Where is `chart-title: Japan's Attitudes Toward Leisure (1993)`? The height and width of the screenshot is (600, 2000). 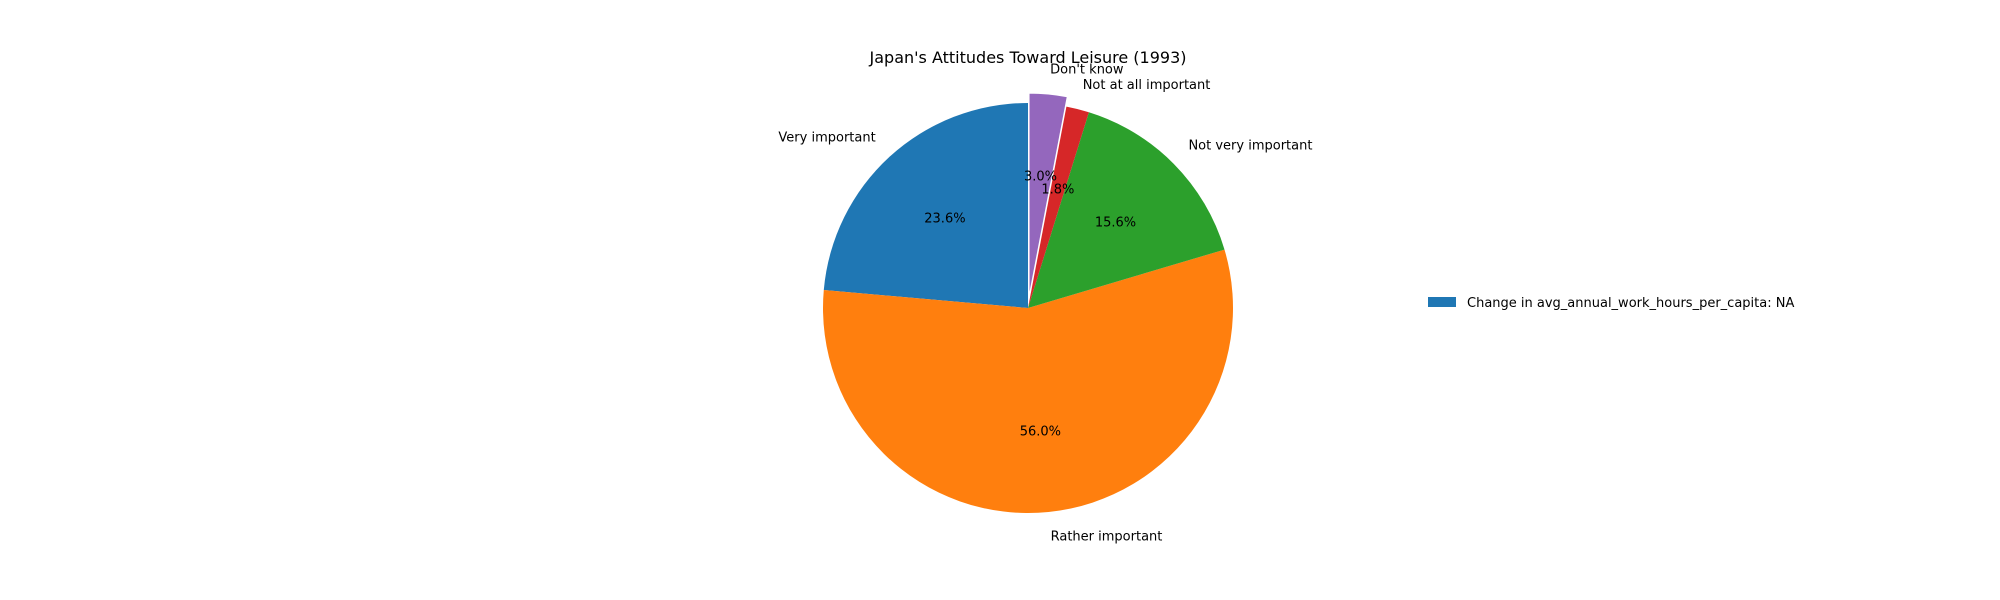 chart-title: Japan's Attitudes Toward Leisure (1993) is located at coordinates (1028, 57).